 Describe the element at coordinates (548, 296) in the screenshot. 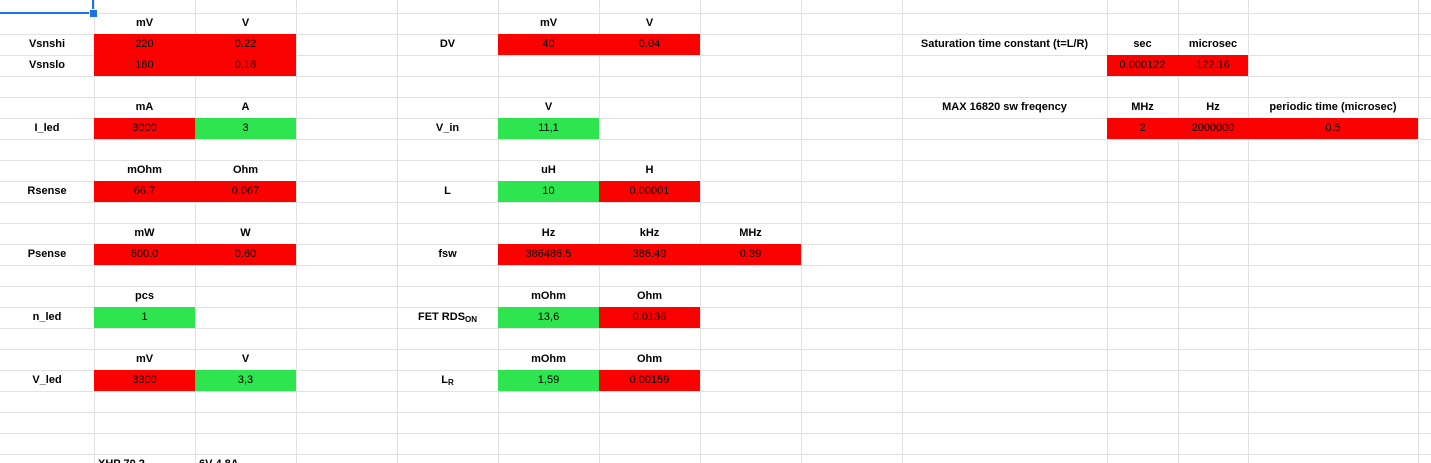

I see `unit-header-rdson-mohm: mOhm` at that location.